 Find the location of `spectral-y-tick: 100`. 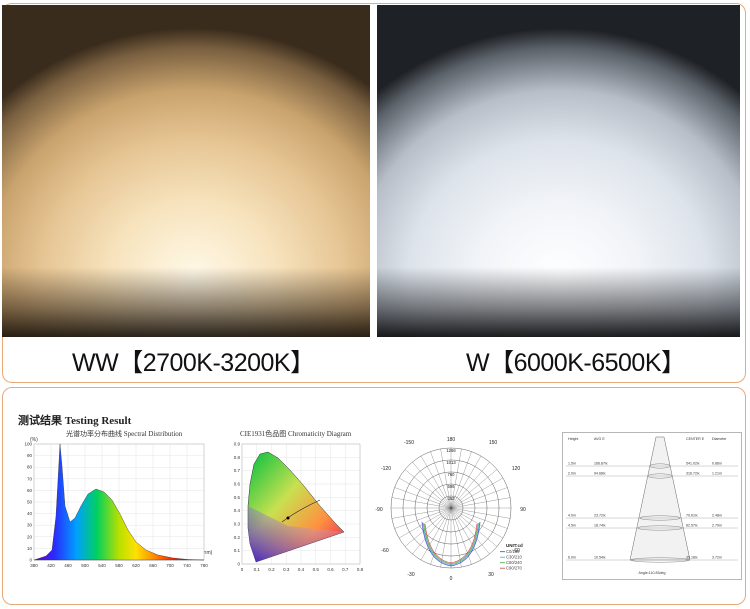

spectral-y-tick: 100 is located at coordinates (28, 444).